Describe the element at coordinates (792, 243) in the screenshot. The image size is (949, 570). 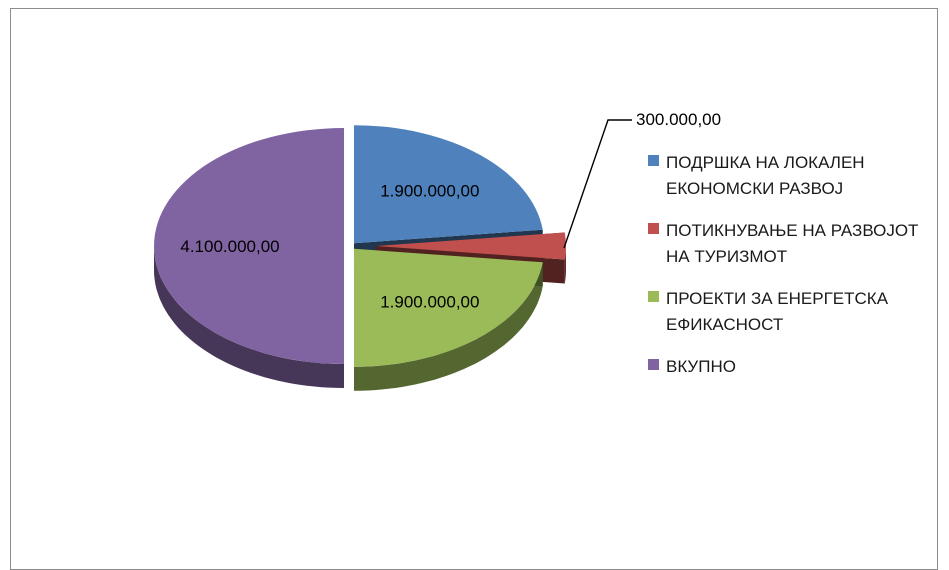
I see `legend-label: ПОТИКНУВАЊЕ НА РАЗВОЈОТ НА ТУРИЗМОТ` at that location.